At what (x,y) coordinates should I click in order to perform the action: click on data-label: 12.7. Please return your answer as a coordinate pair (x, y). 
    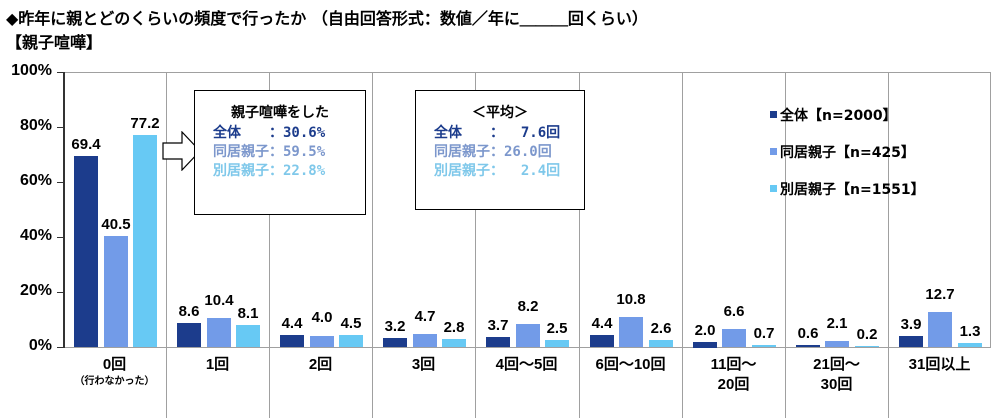
    Looking at the image, I should click on (940, 294).